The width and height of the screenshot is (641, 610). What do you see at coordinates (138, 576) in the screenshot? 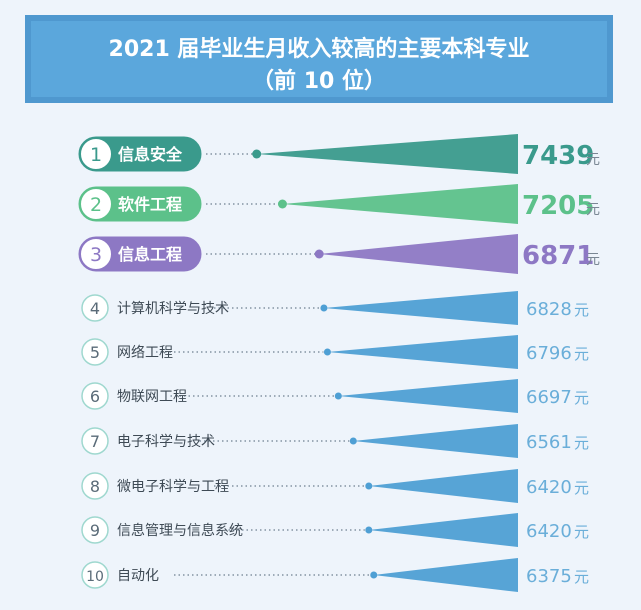
I see `category-label: 自动化` at bounding box center [138, 576].